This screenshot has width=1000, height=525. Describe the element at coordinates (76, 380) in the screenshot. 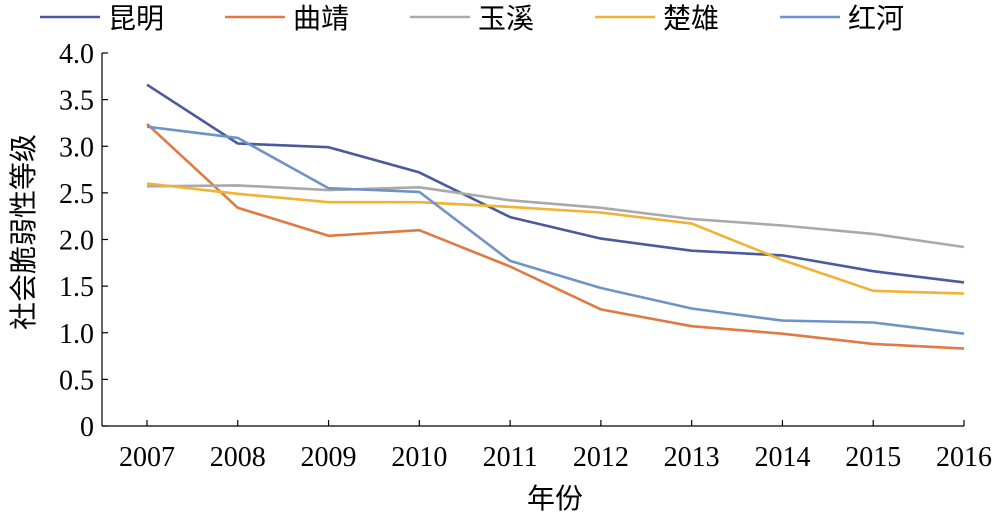

I see `y-tick-label: 0.5` at that location.